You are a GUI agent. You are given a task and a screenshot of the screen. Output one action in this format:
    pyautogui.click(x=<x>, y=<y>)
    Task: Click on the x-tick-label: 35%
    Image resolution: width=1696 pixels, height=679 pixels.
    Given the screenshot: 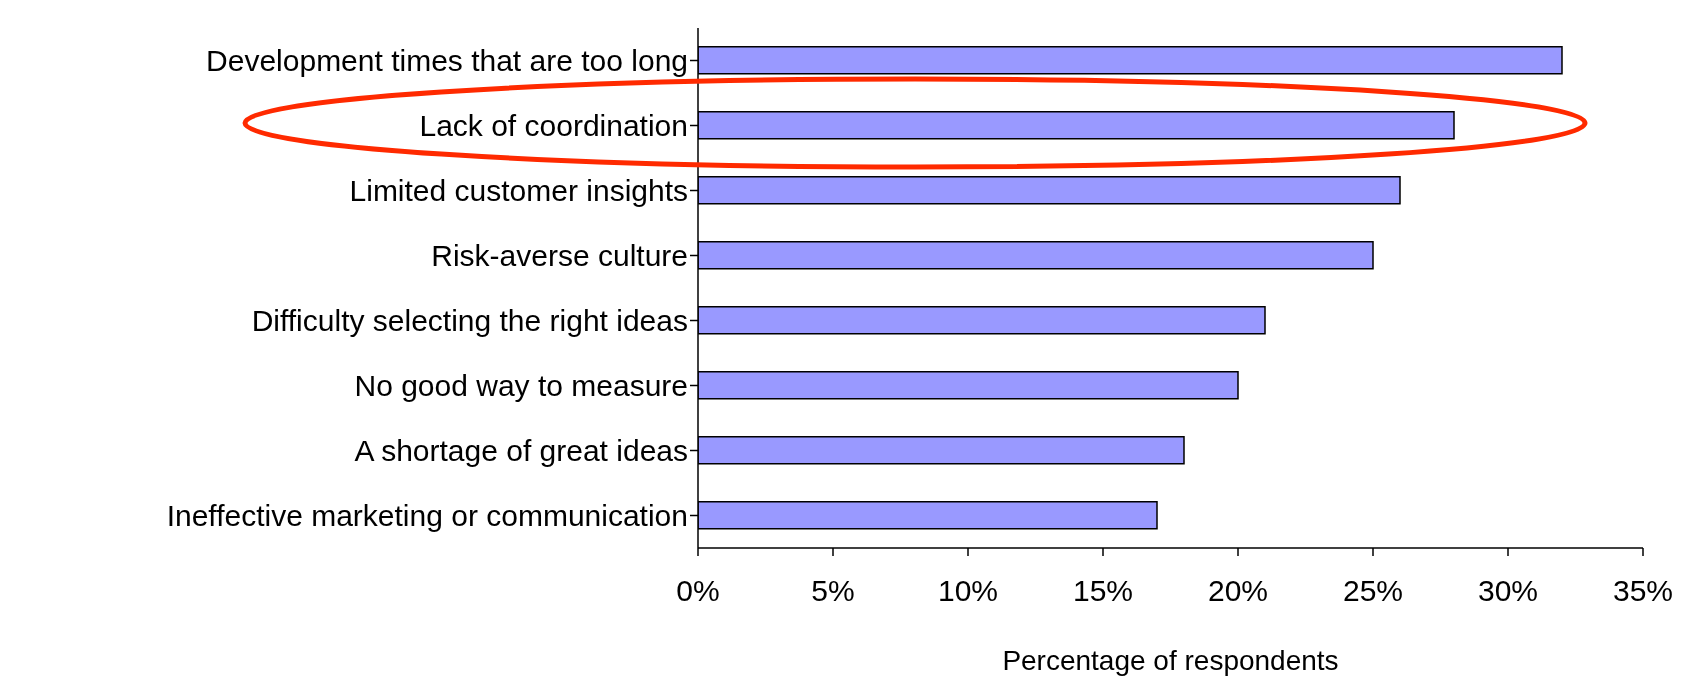 What is the action you would take?
    pyautogui.click(x=1643, y=591)
    